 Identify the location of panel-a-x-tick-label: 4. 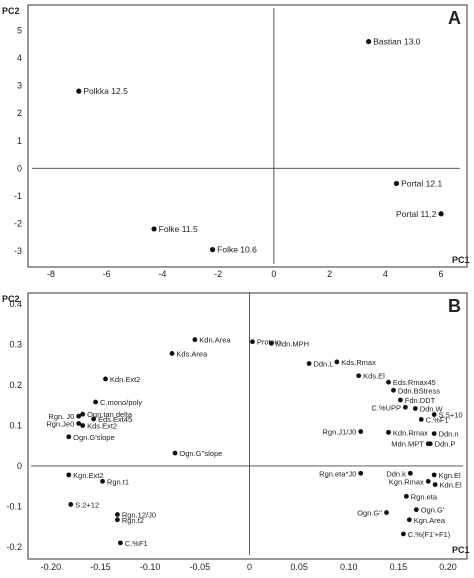
(385, 274).